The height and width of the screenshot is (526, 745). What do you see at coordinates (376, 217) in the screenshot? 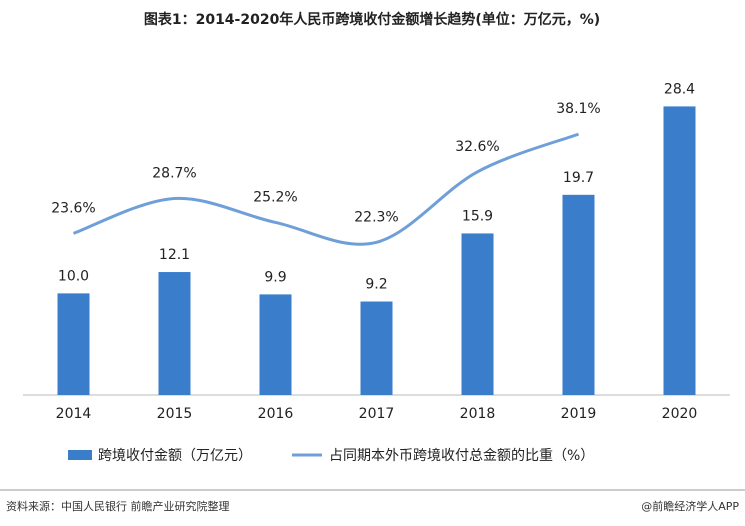
I see `line-label: 22.3%` at bounding box center [376, 217].